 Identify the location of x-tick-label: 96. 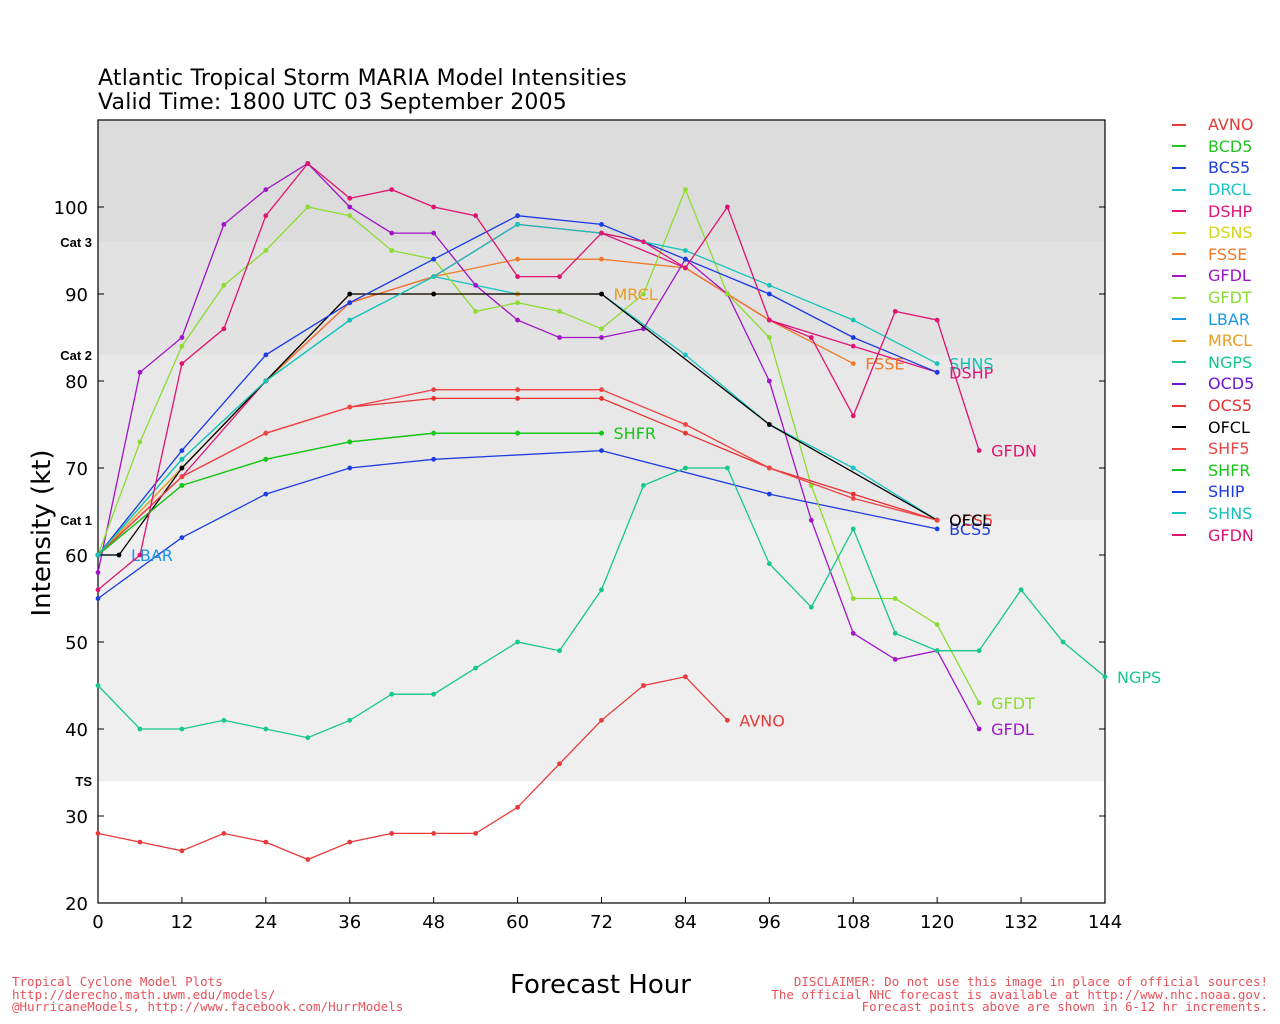
(769, 922).